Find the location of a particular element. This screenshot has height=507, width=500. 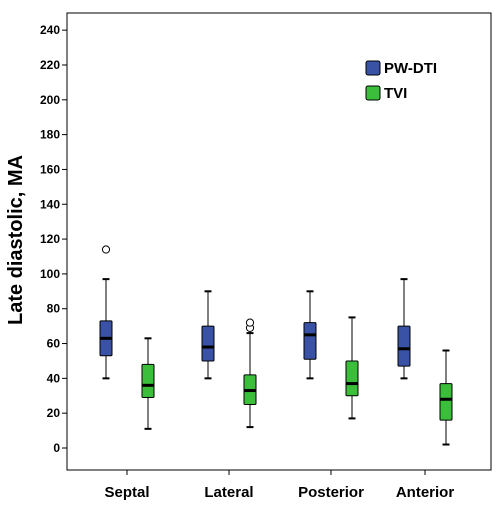

y-tick-label: 40 is located at coordinates (54, 378).